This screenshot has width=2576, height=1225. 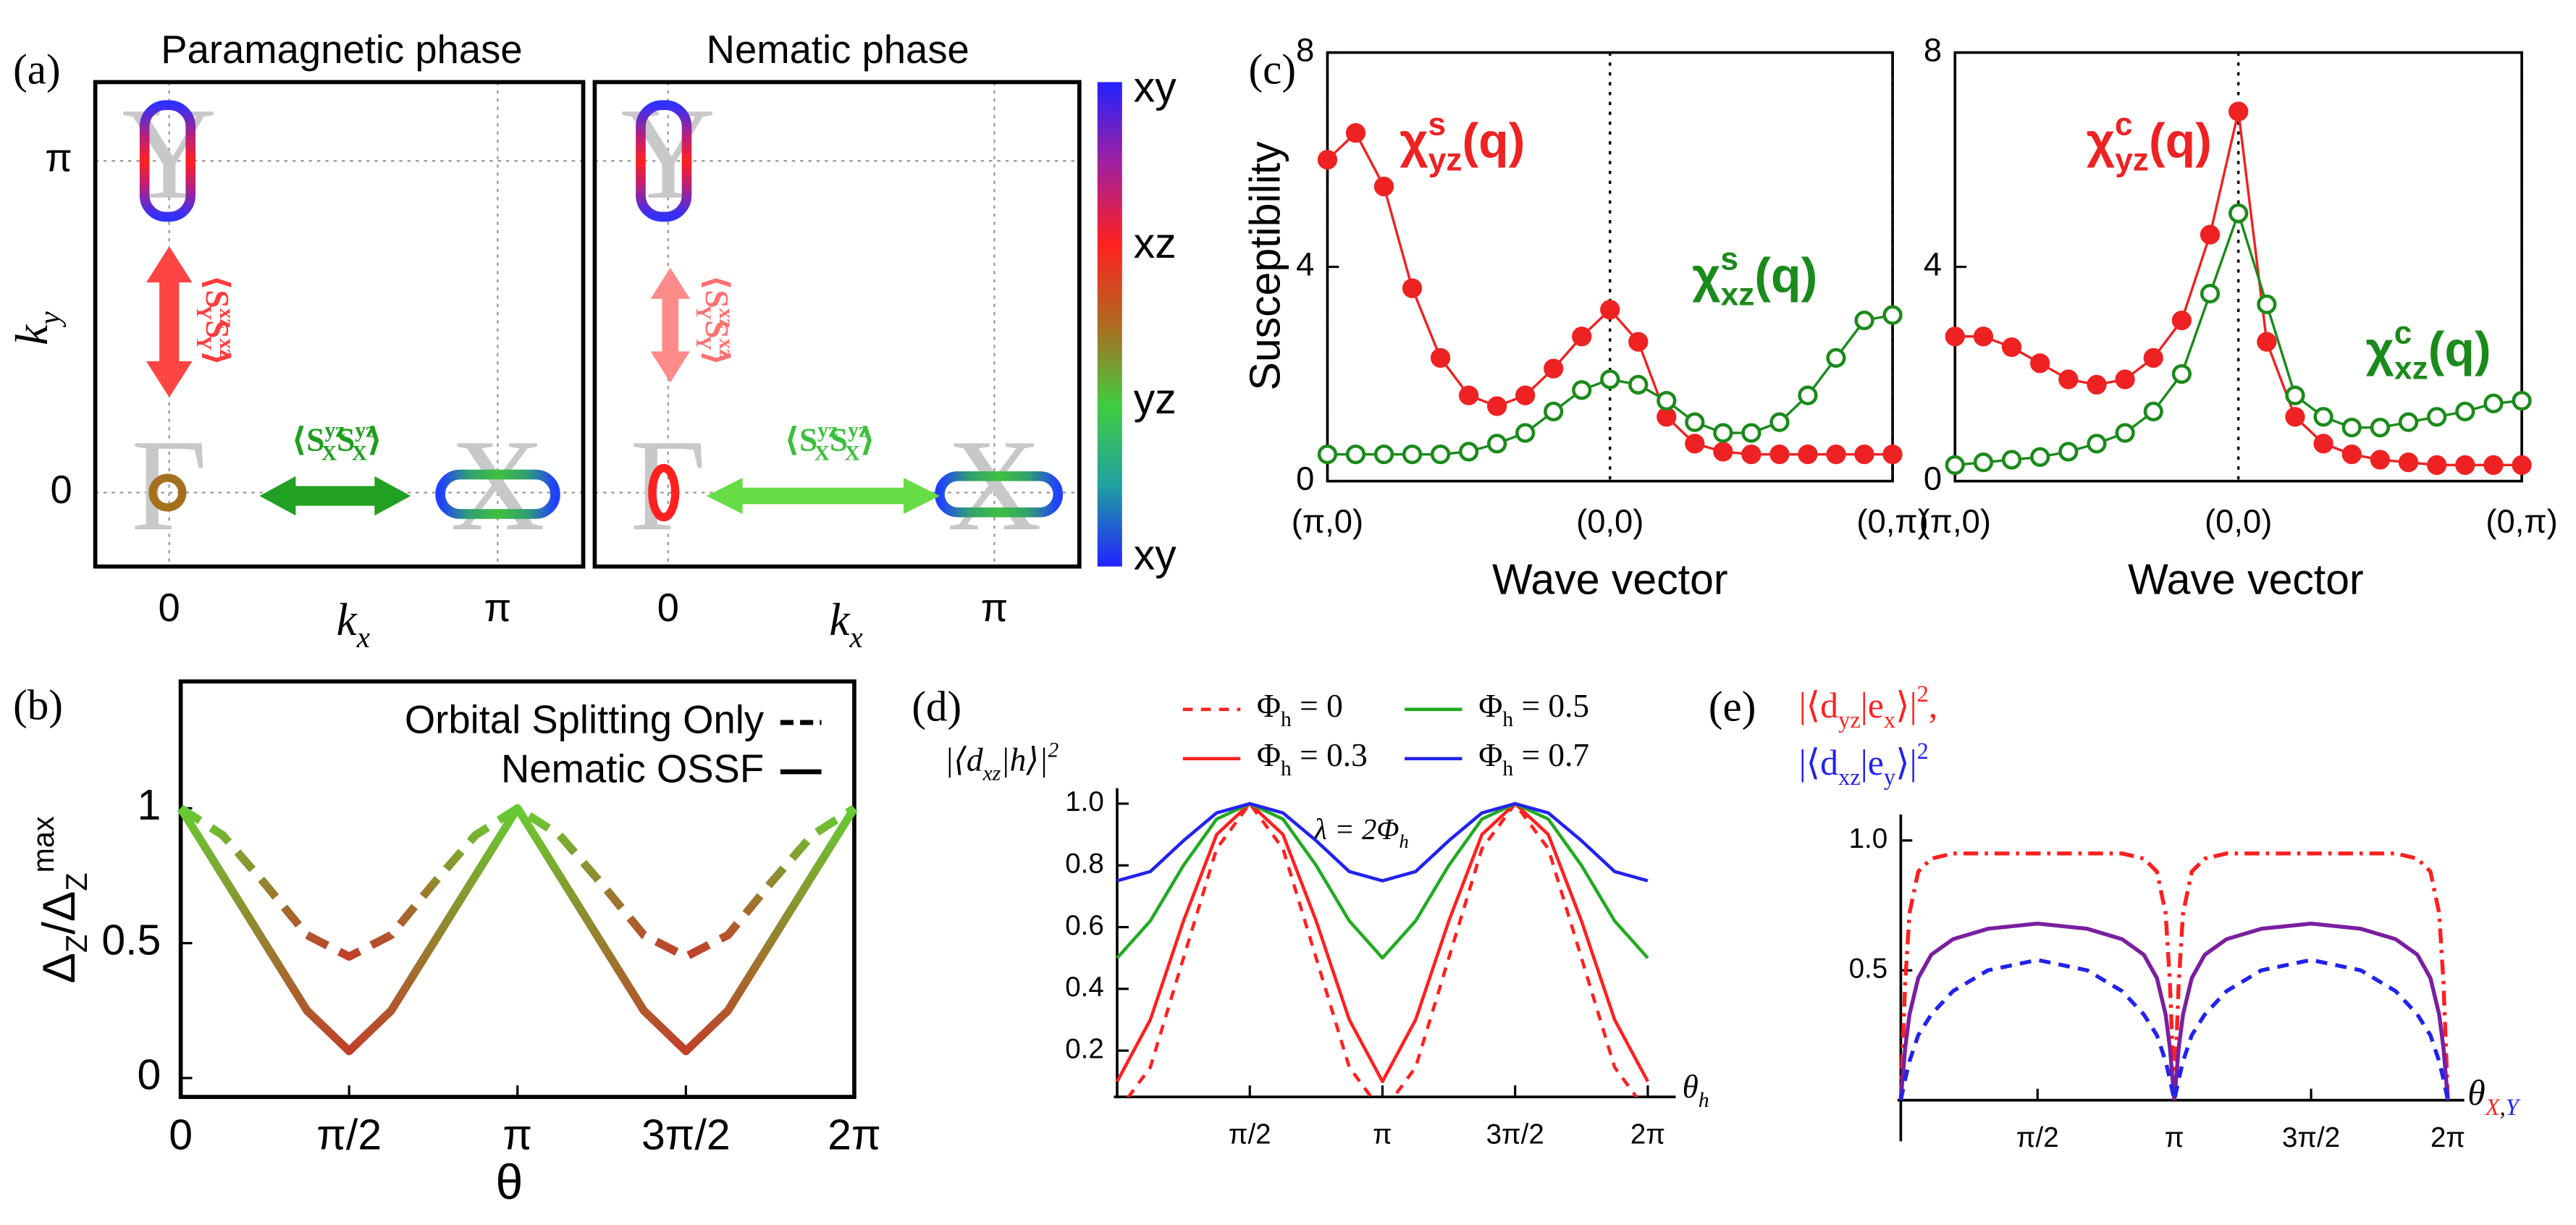 I want to click on plot-frame, so click(x=339, y=324).